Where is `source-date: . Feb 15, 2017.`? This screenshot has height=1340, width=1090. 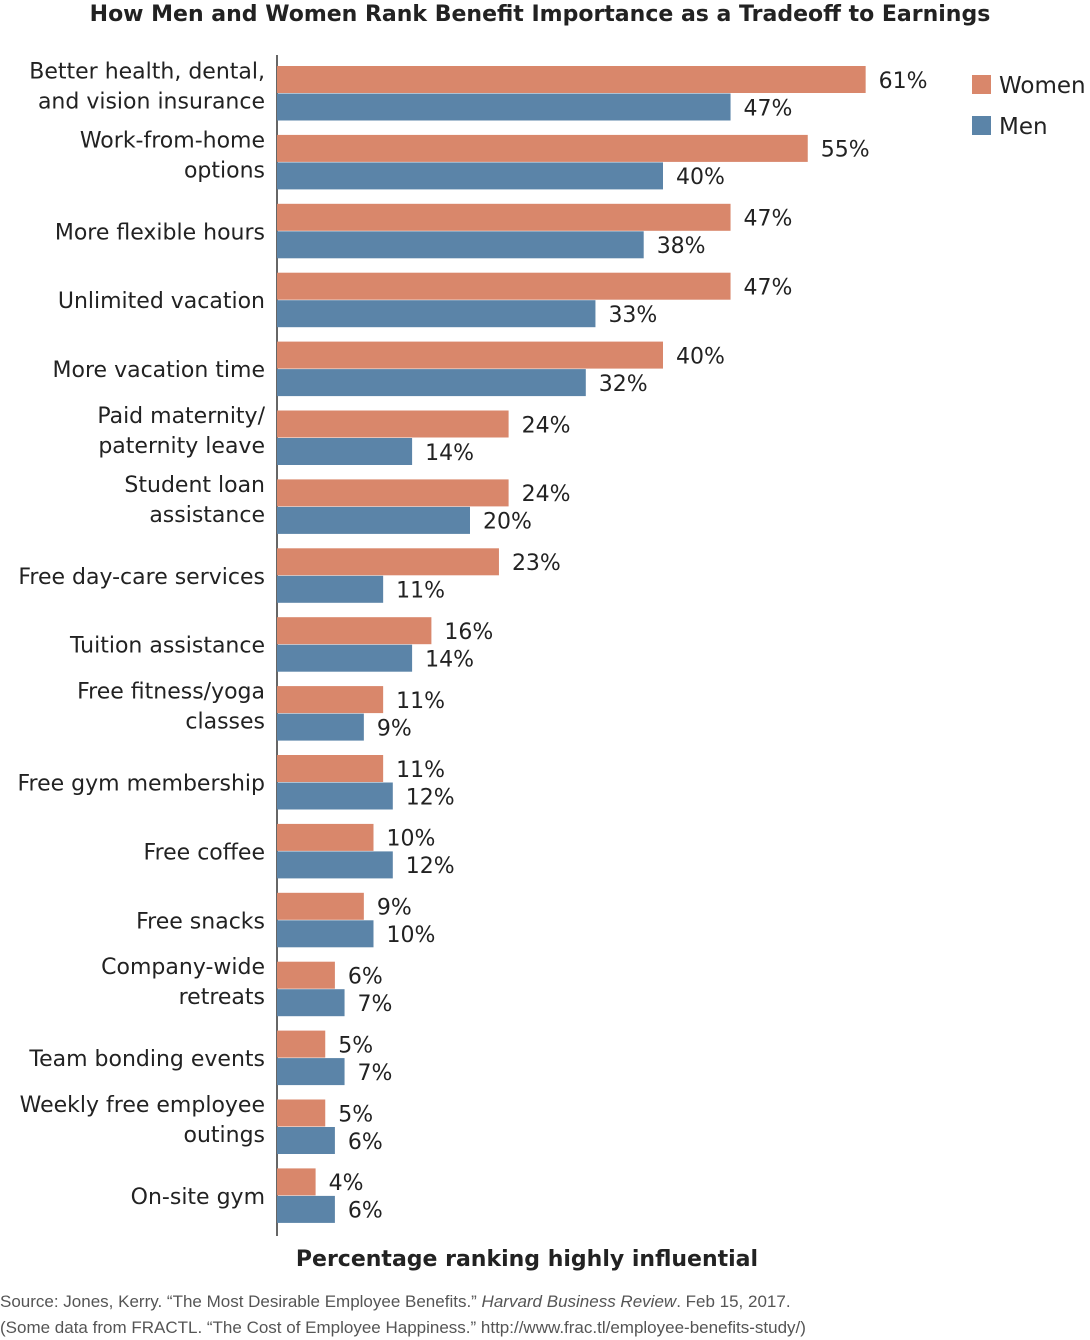
source-date: . Feb 15, 2017. is located at coordinates (733, 1301).